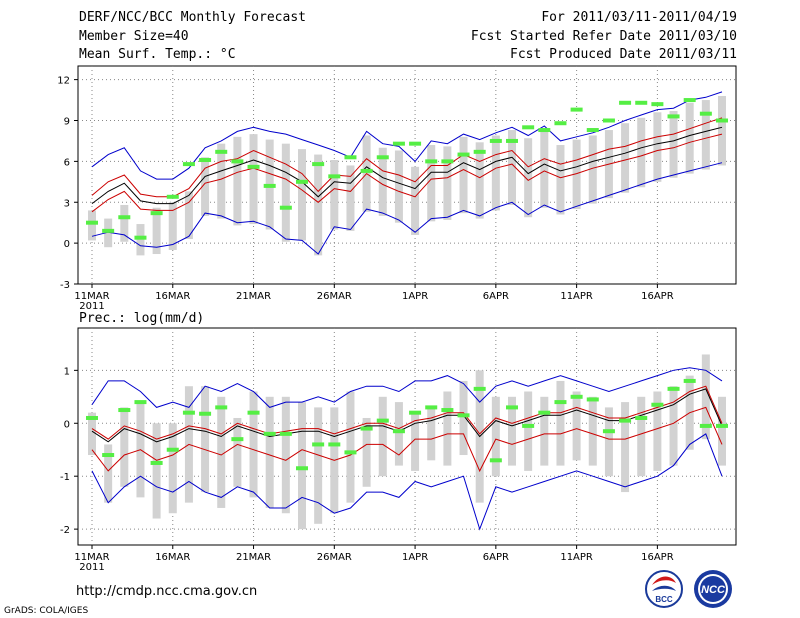  I want to click on precip-xtick-label: 16APR, so click(657, 557).